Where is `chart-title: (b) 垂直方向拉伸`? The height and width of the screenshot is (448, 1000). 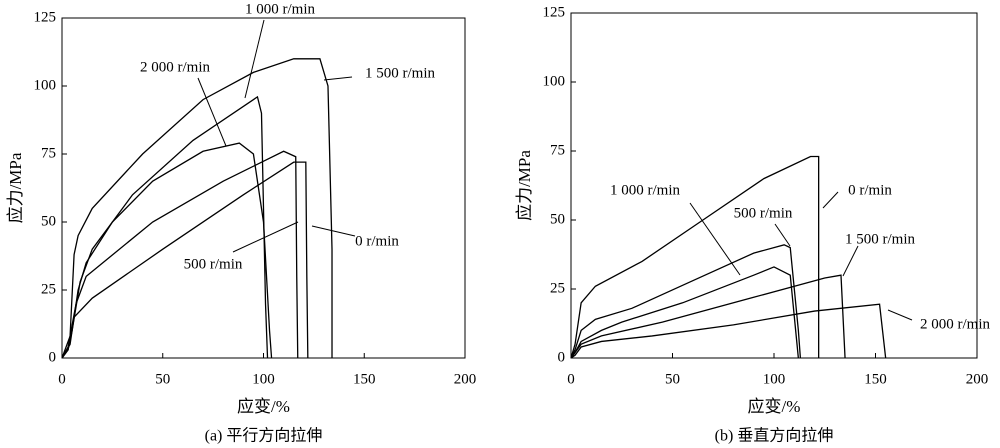 chart-title: (b) 垂直方向拉伸 is located at coordinates (774, 436).